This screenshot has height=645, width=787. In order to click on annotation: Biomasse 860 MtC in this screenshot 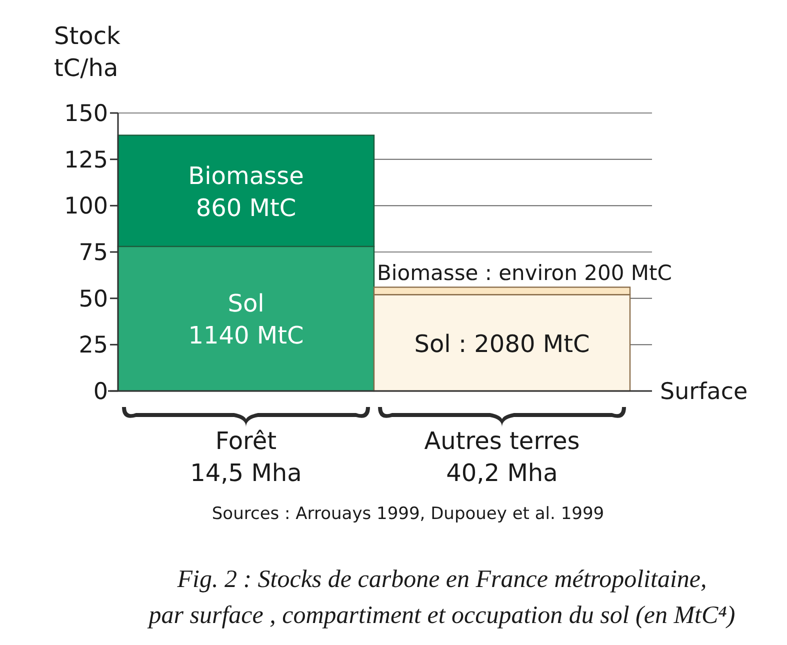, I will do `click(246, 192)`.